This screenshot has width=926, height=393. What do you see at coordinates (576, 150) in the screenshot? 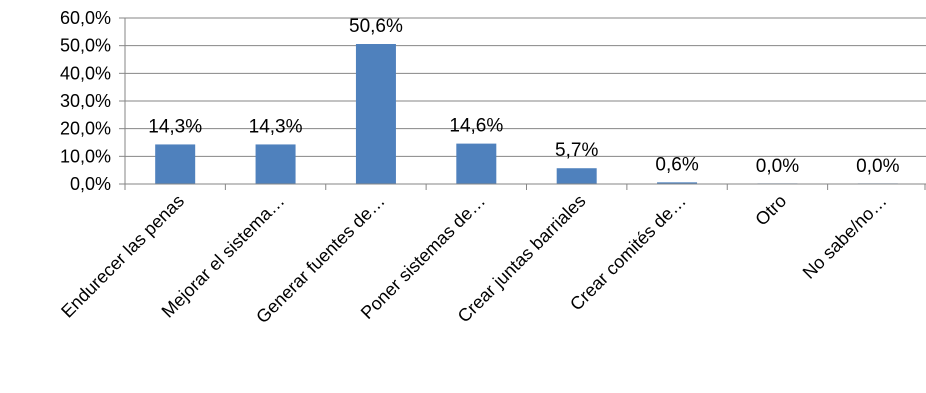
I see `data-label: 5,7%` at bounding box center [576, 150].